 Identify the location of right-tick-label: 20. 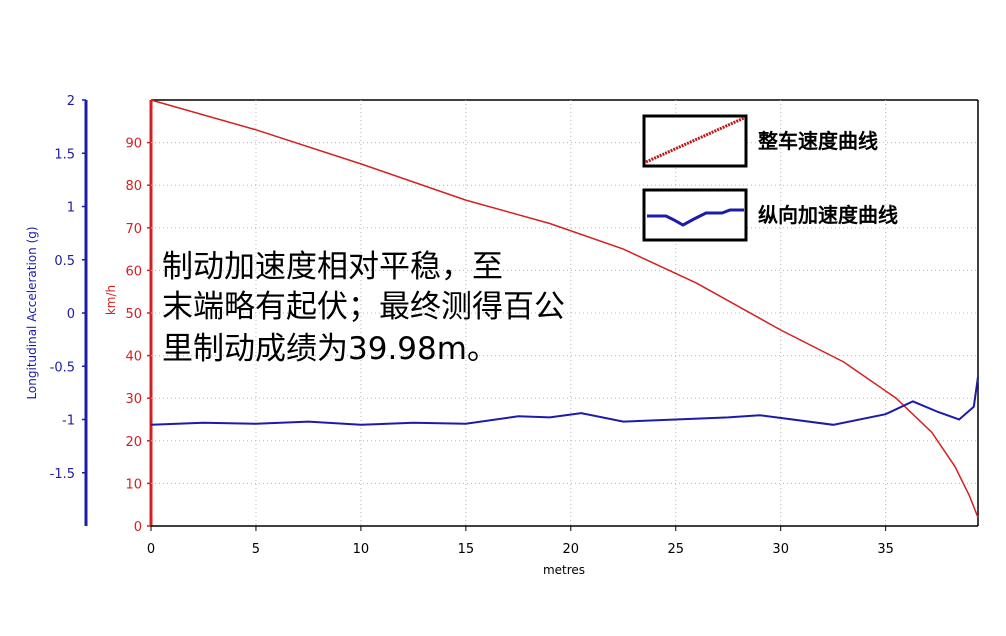
(133, 442).